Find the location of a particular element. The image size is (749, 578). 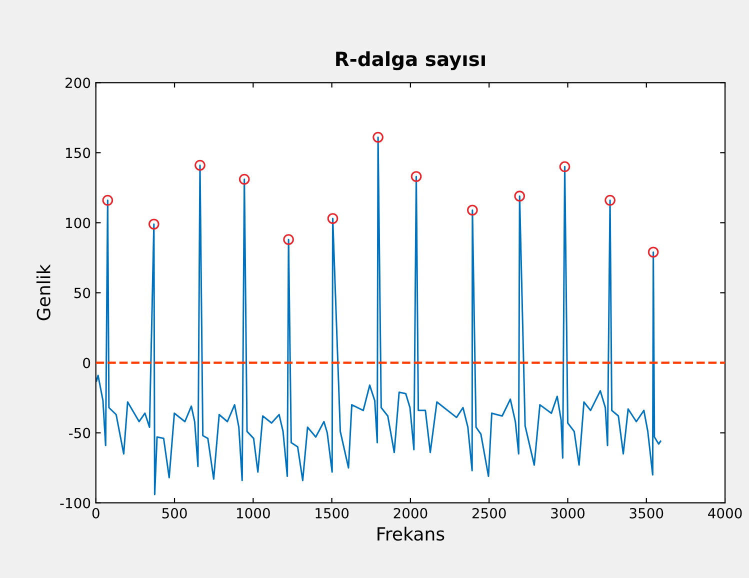

x-tick-label: 2000 is located at coordinates (411, 513).